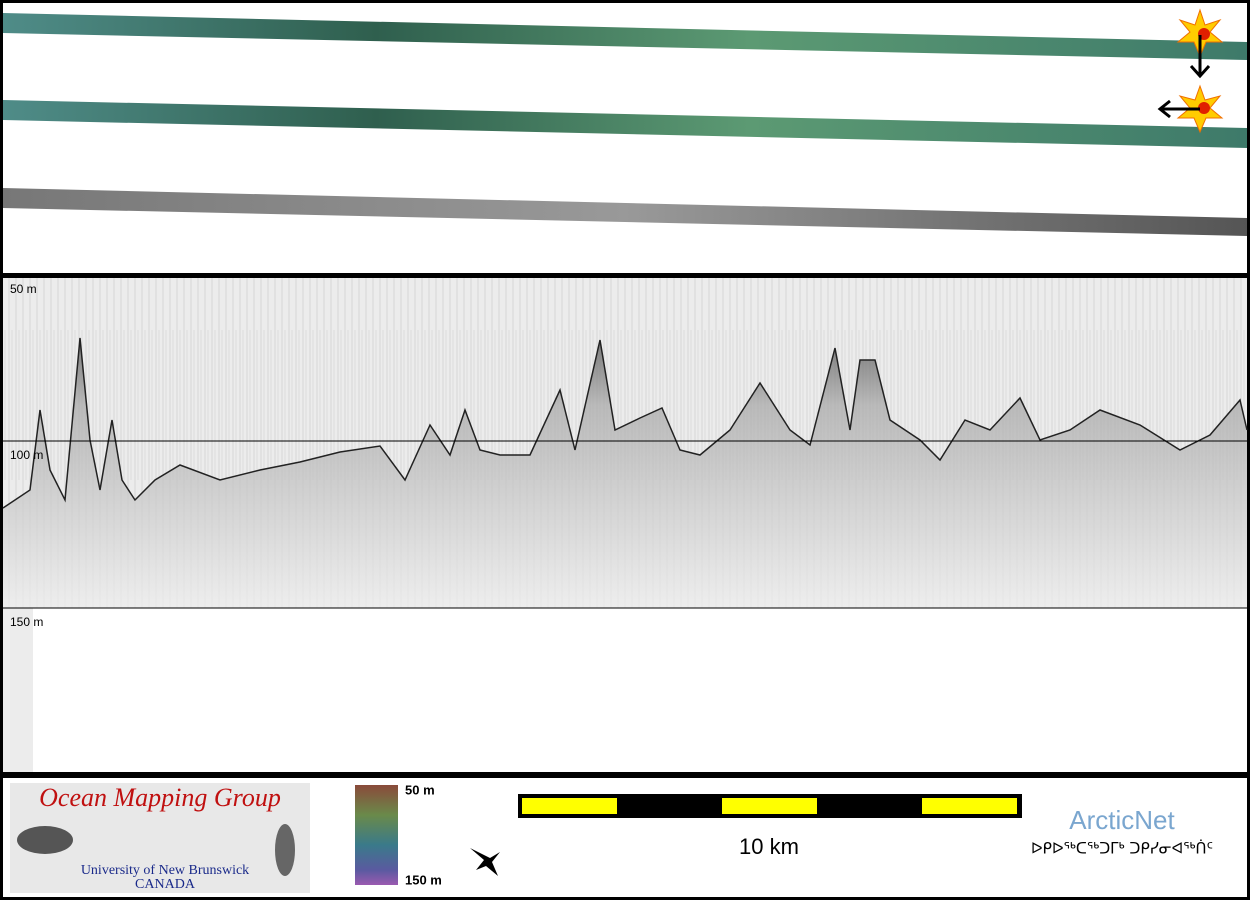  What do you see at coordinates (423, 879) in the screenshot?
I see `colorbar-label: 150 m` at bounding box center [423, 879].